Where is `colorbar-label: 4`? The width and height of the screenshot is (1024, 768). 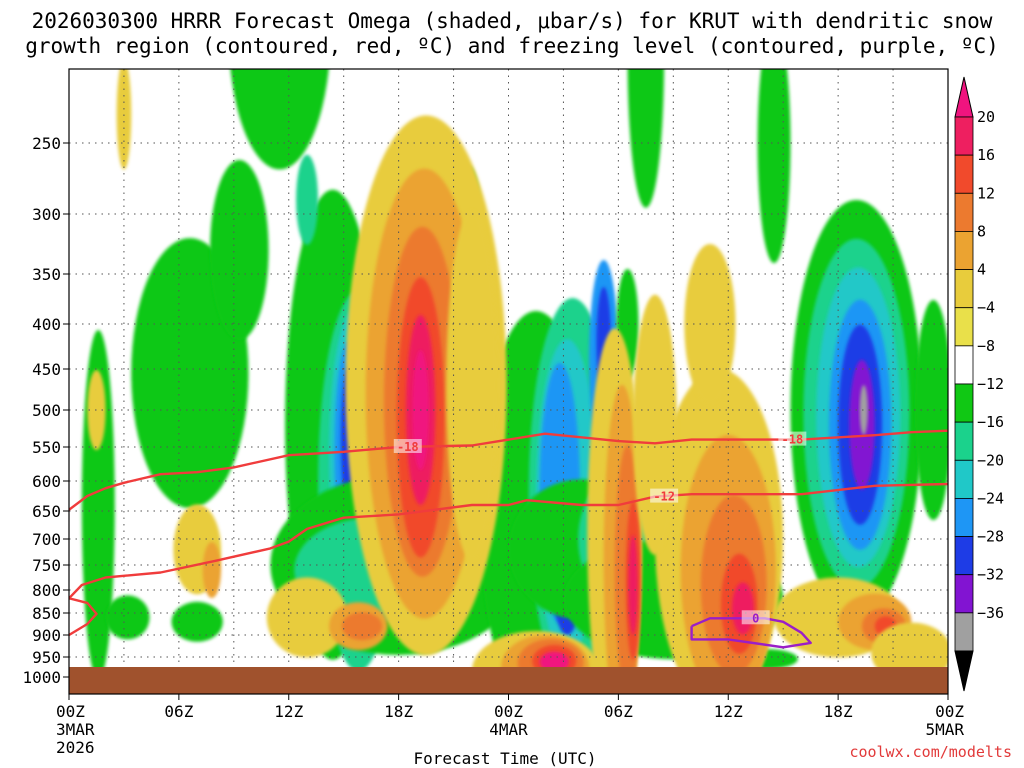
colorbar-label: 4 is located at coordinates (981, 270).